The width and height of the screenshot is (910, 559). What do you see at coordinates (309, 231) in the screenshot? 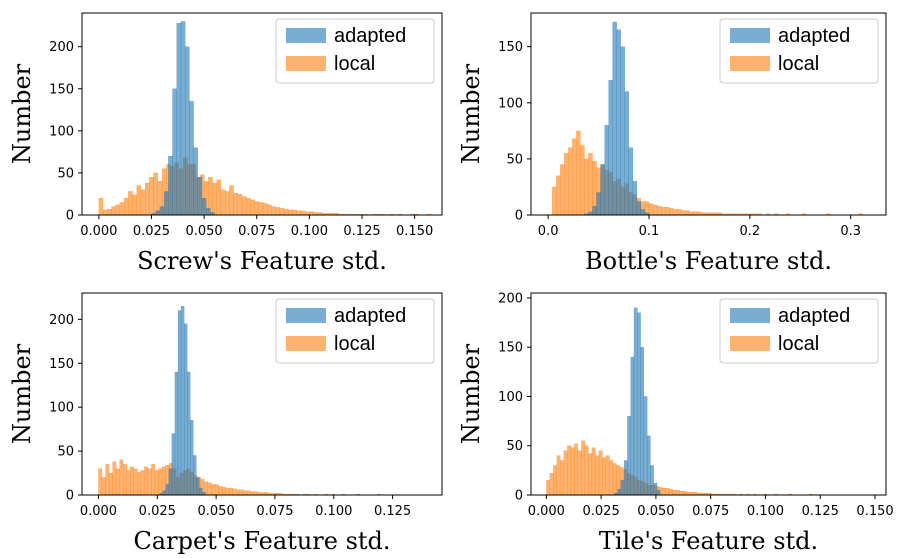
I see `x-tick-label: 0.100` at bounding box center [309, 231].